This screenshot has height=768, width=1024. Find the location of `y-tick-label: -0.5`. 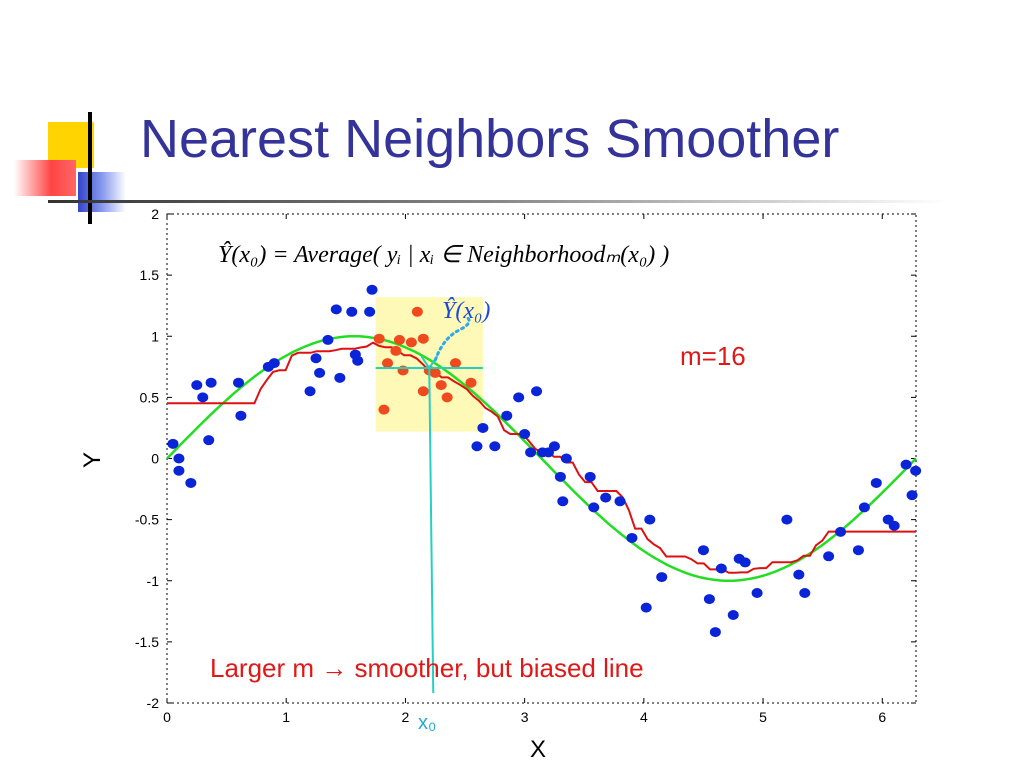

y-tick-label: -0.5 is located at coordinates (147, 520).